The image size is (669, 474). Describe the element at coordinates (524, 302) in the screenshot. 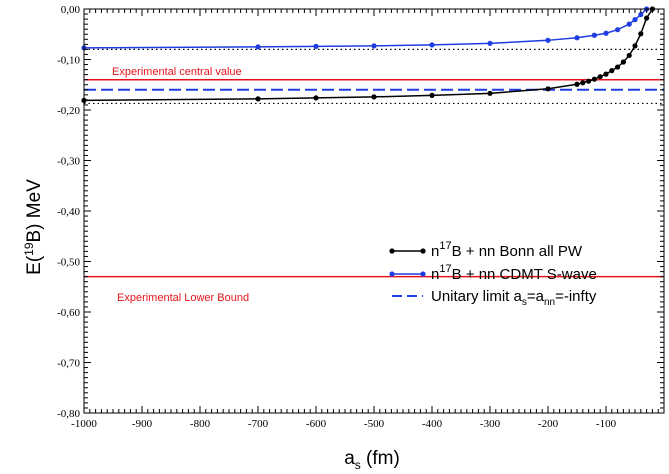

I see `legend-unitary-sub1: s` at that location.